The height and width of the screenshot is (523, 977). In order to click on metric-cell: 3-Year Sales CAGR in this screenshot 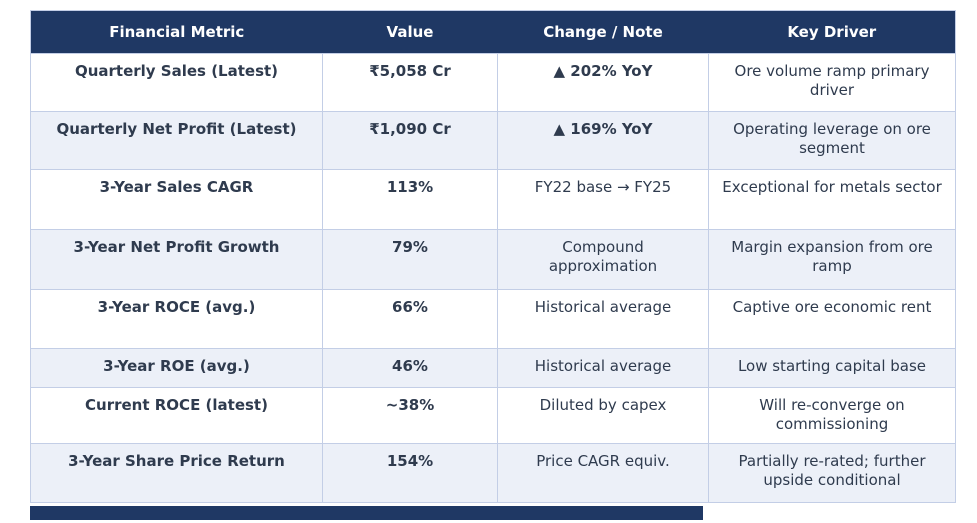, I will do `click(176, 199)`.